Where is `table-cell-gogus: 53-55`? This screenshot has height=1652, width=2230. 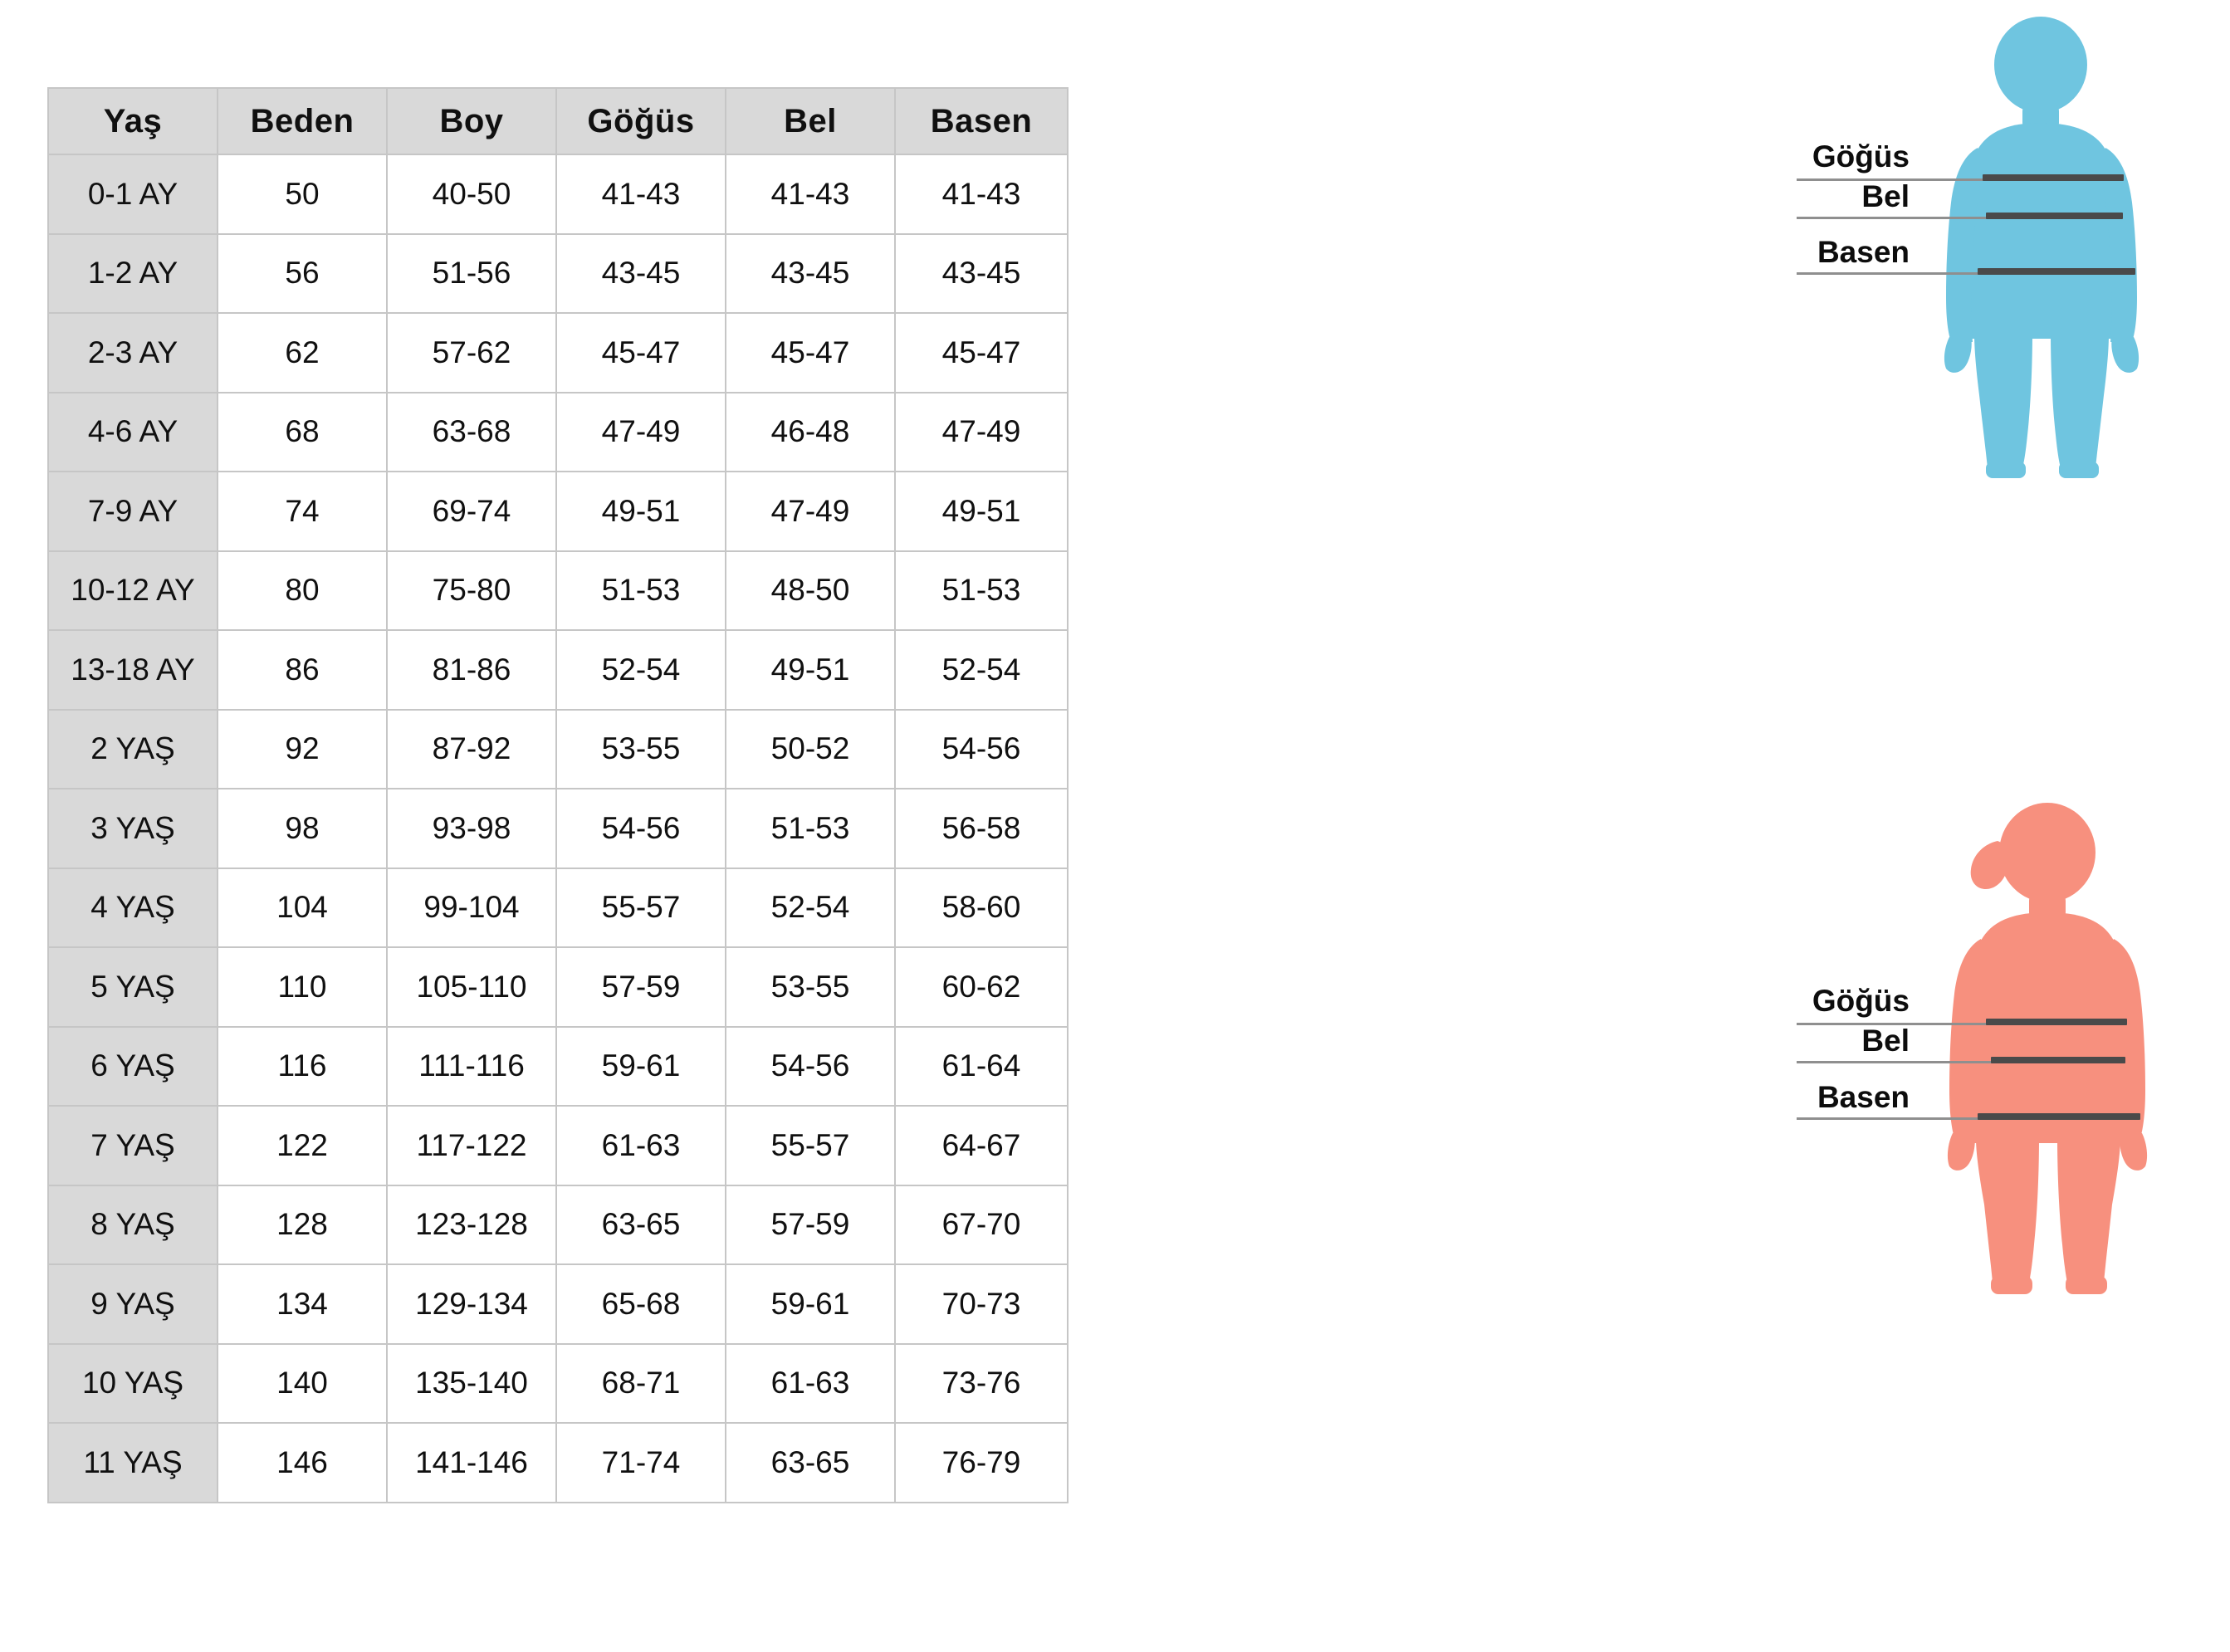
table-cell-gogus: 53-55 is located at coordinates (640, 749).